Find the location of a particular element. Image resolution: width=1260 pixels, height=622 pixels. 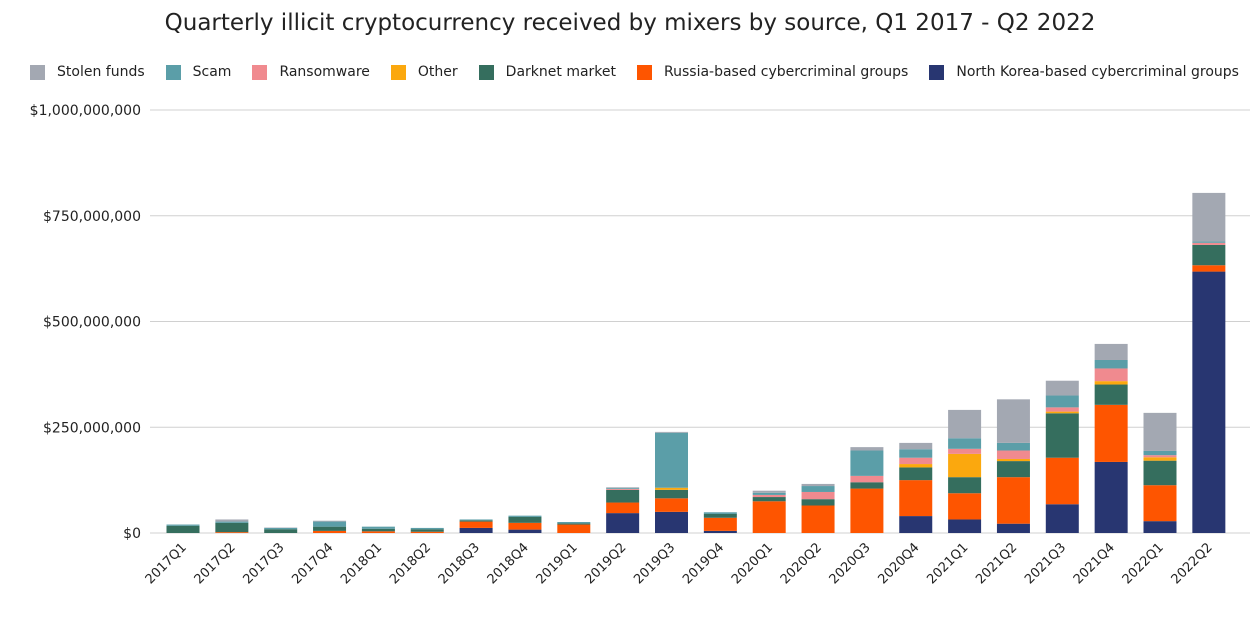

legend-item-ransomware: Ransomware is located at coordinates (311, 72).